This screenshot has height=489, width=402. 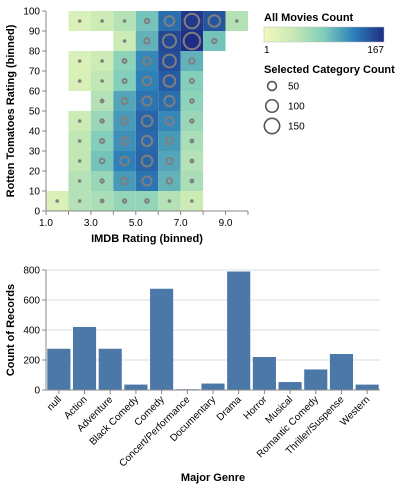 I want to click on bar-x-axis-title: Major Genre, so click(x=213, y=478).